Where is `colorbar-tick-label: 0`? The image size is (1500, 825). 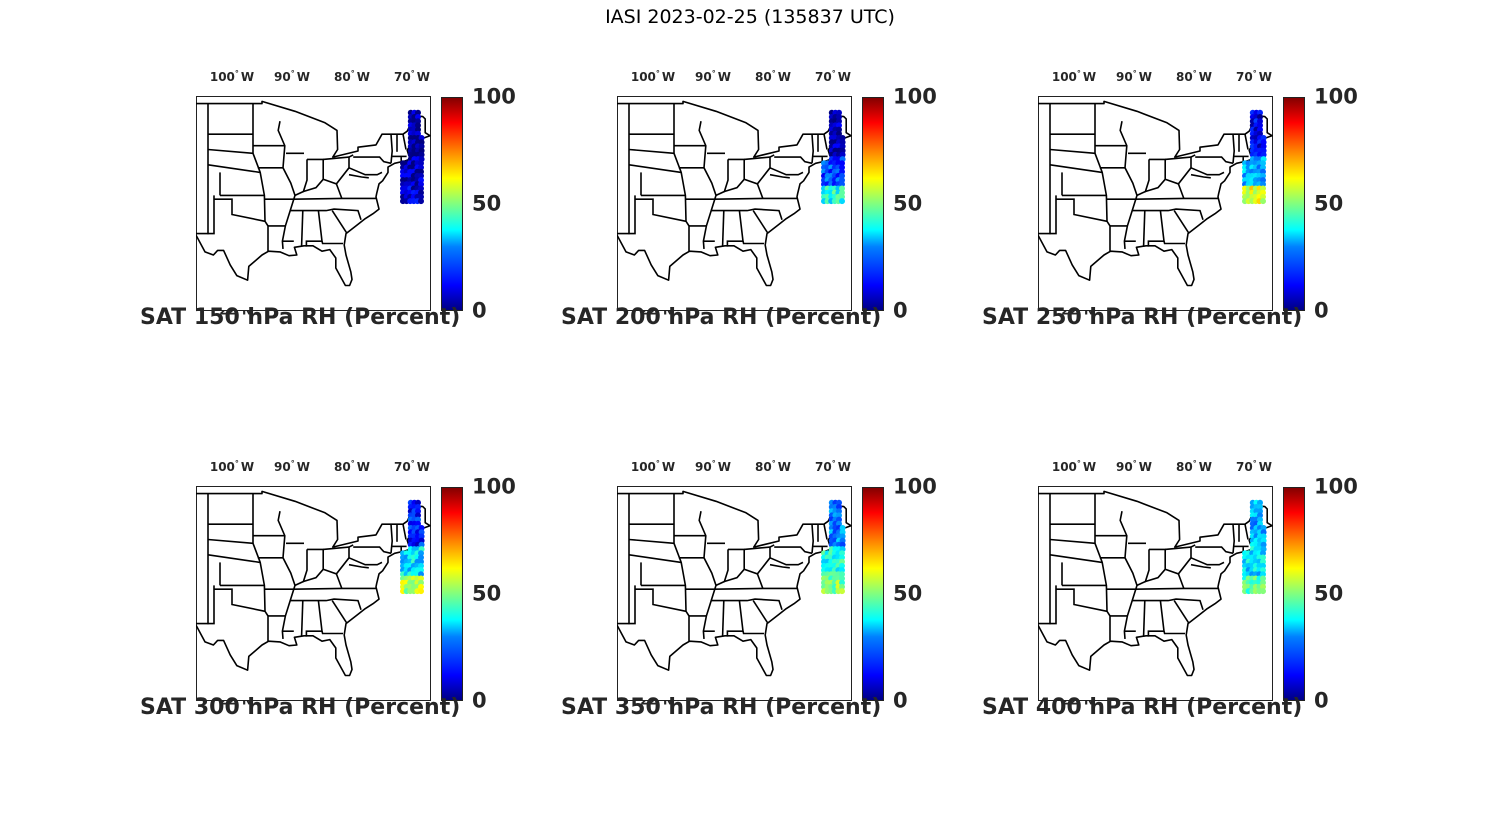
colorbar-tick-label: 0 is located at coordinates (900, 700).